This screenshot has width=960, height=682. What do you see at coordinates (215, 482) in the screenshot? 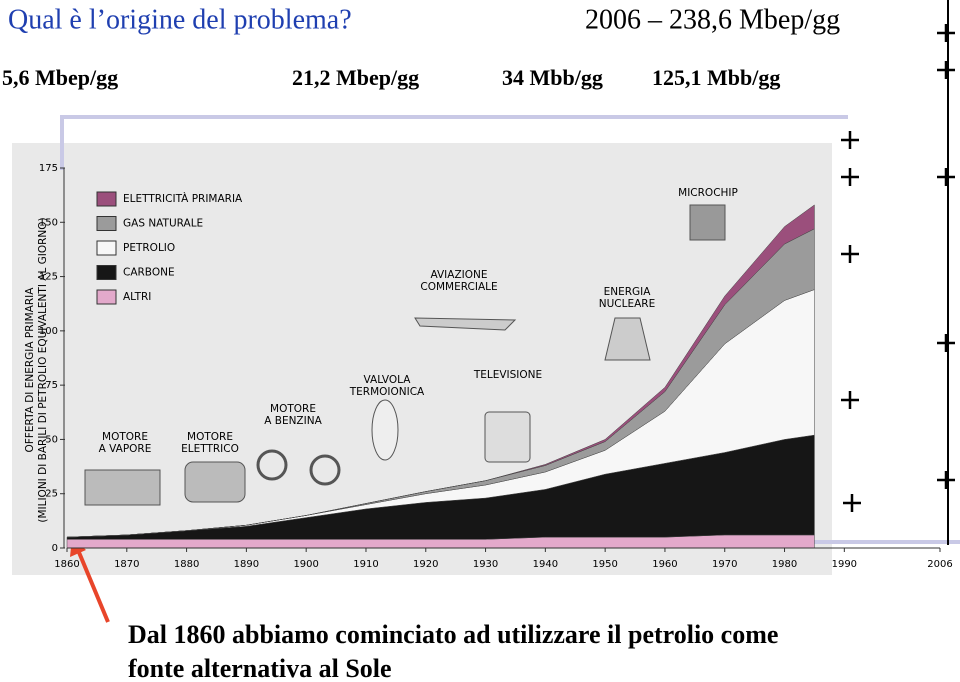
I see `icon-electric-motor` at bounding box center [215, 482].